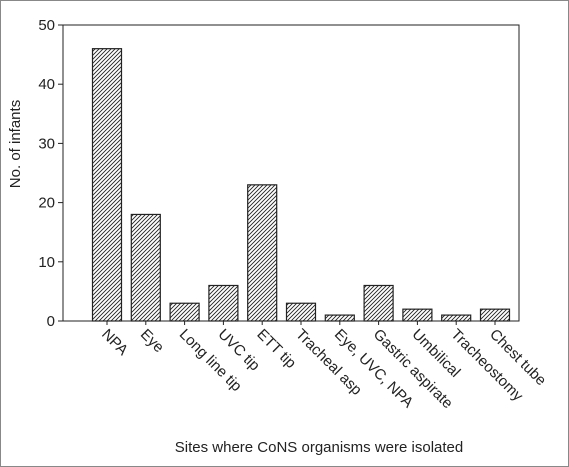 This screenshot has width=569, height=467. Describe the element at coordinates (184, 312) in the screenshot. I see `bar-long-line-tip` at that location.